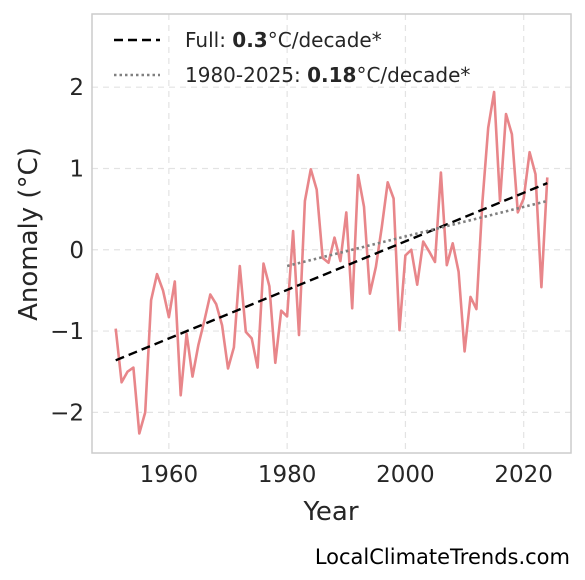  Describe the element at coordinates (208, 40) in the screenshot. I see `legend-label: Full:` at that location.